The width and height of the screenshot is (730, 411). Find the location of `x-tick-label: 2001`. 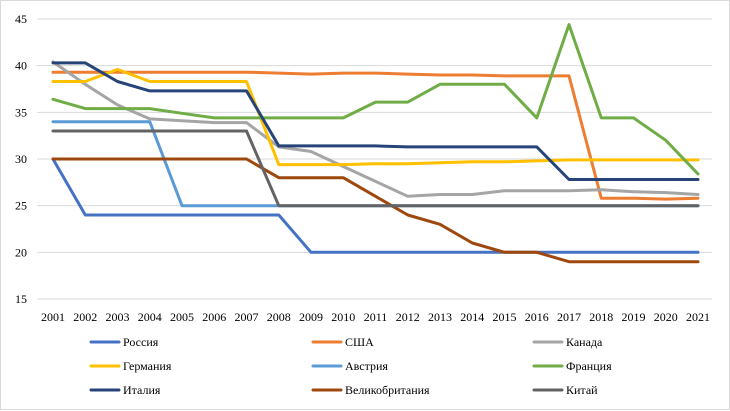

x-tick-label: 2001 is located at coordinates (53, 317).